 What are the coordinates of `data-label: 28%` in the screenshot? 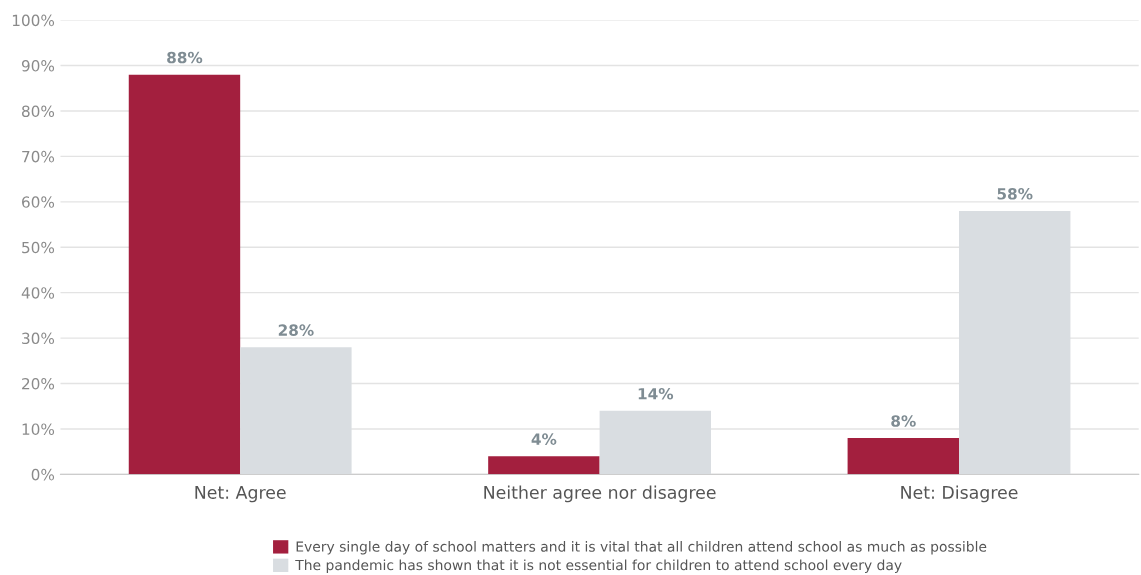 It's located at (296, 330).